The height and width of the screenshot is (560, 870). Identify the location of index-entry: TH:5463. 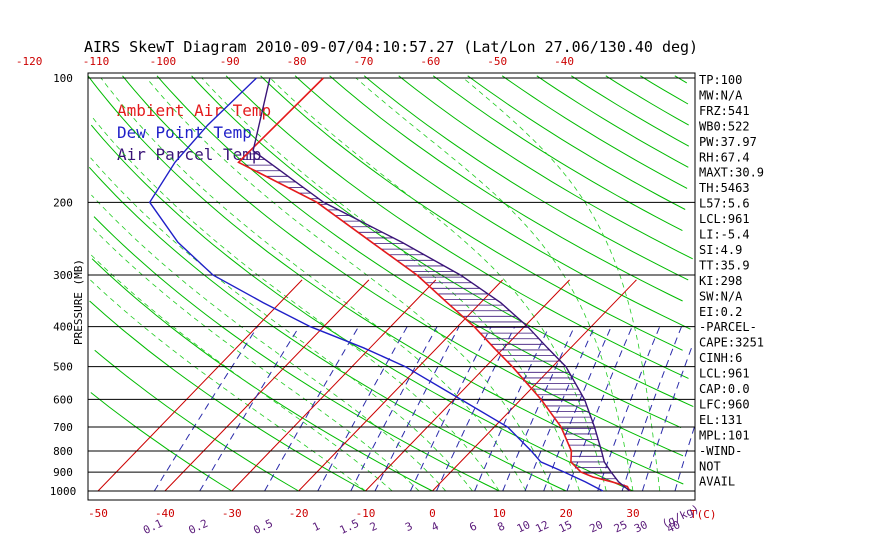
(724, 188).